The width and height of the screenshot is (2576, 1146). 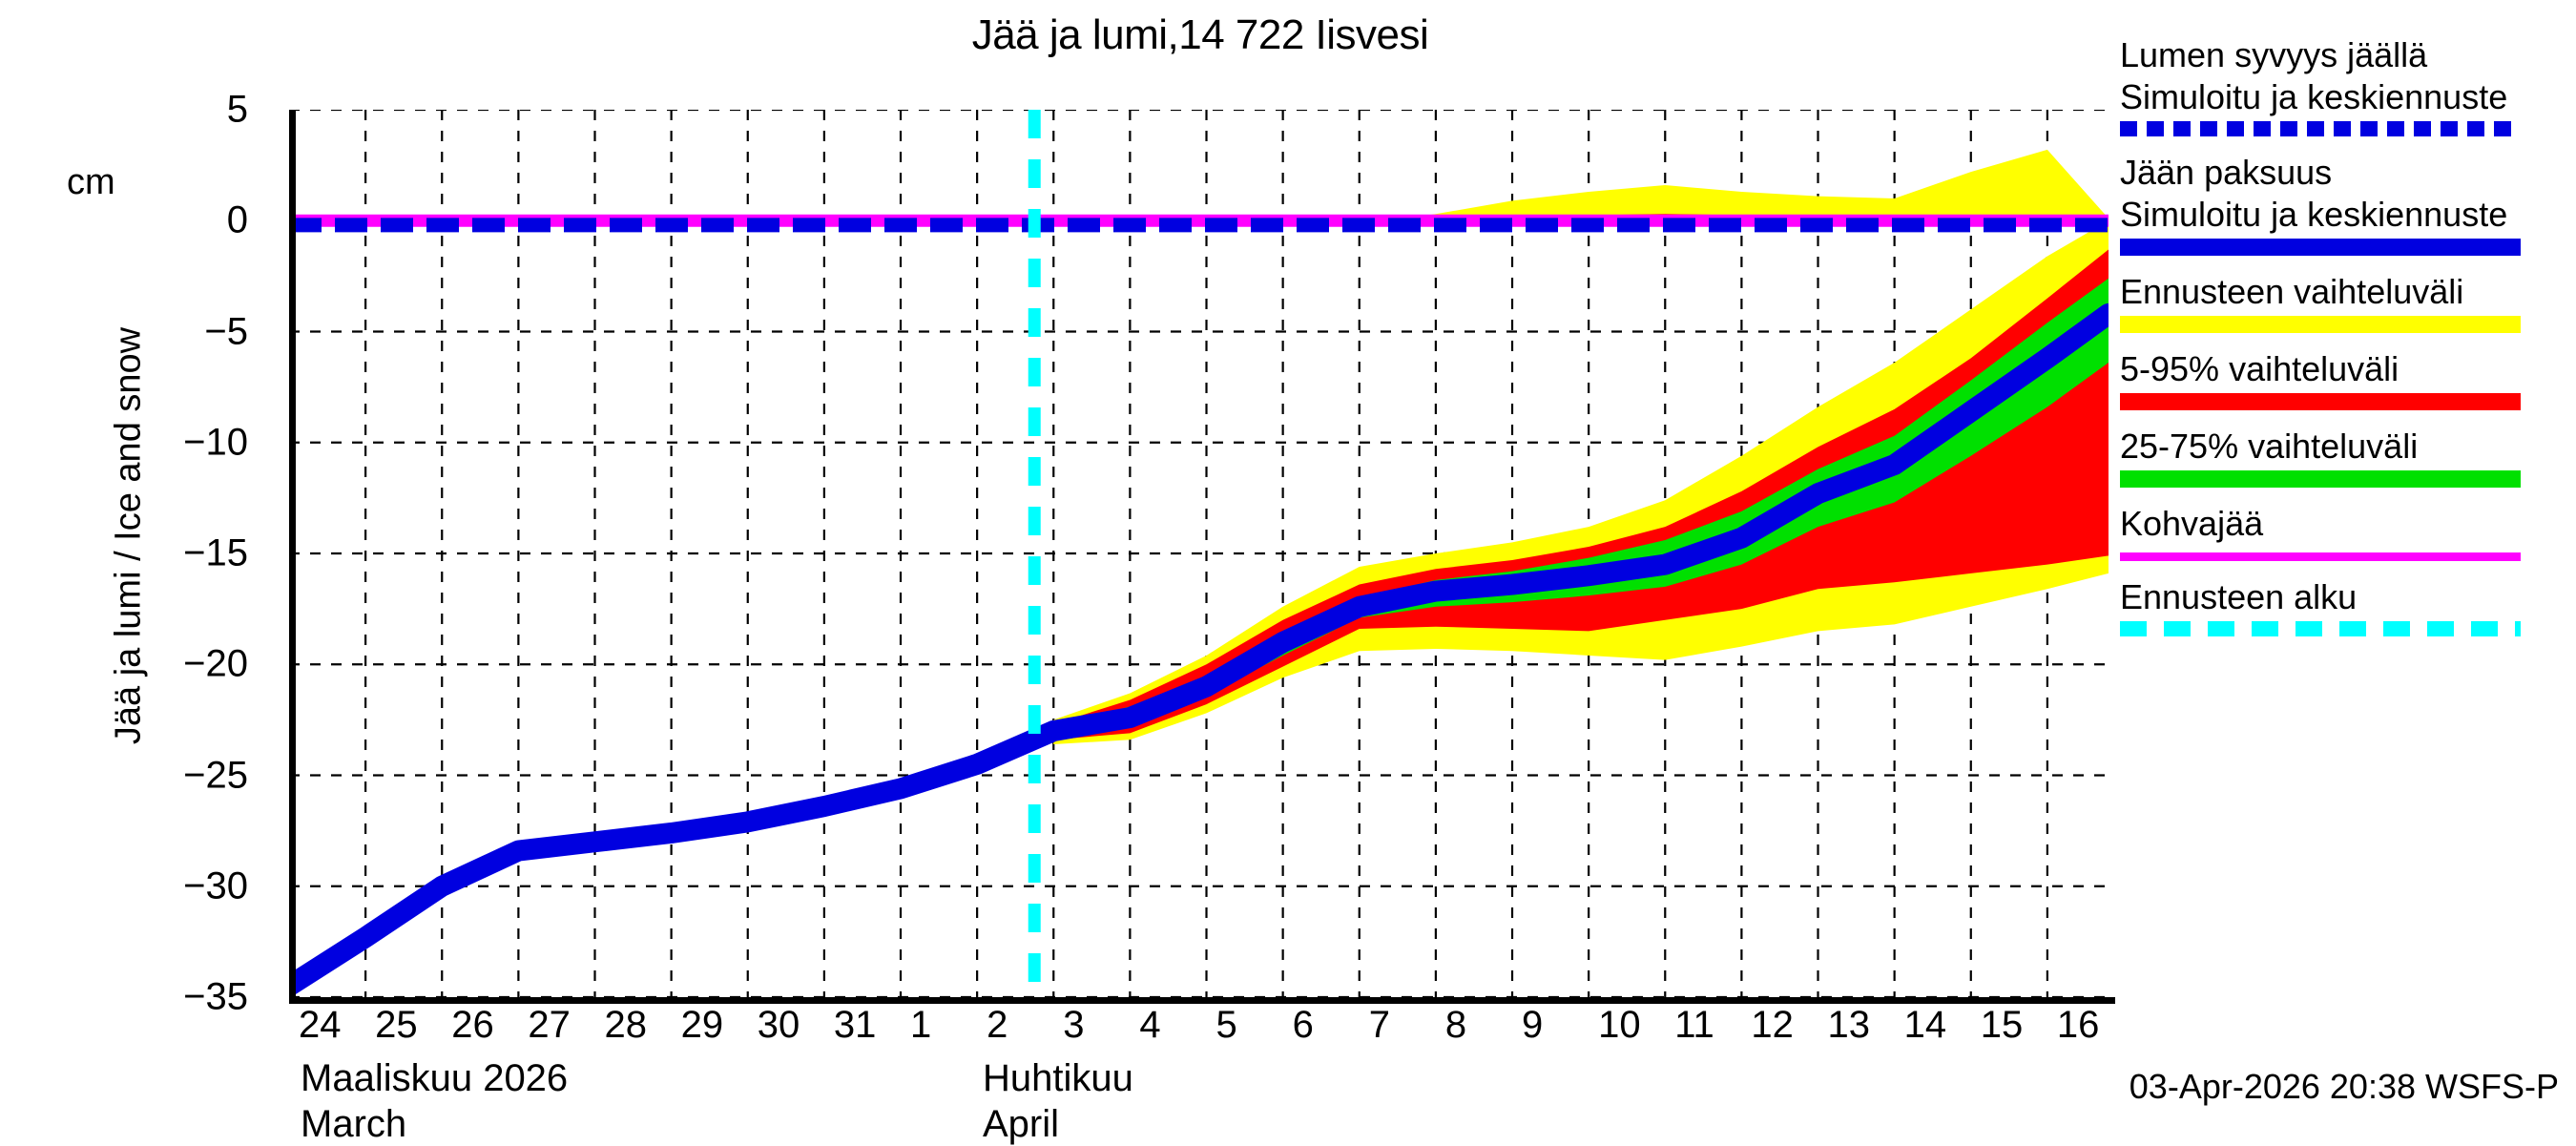 What do you see at coordinates (215, 886) in the screenshot?
I see `y-tick--30: −30` at bounding box center [215, 886].